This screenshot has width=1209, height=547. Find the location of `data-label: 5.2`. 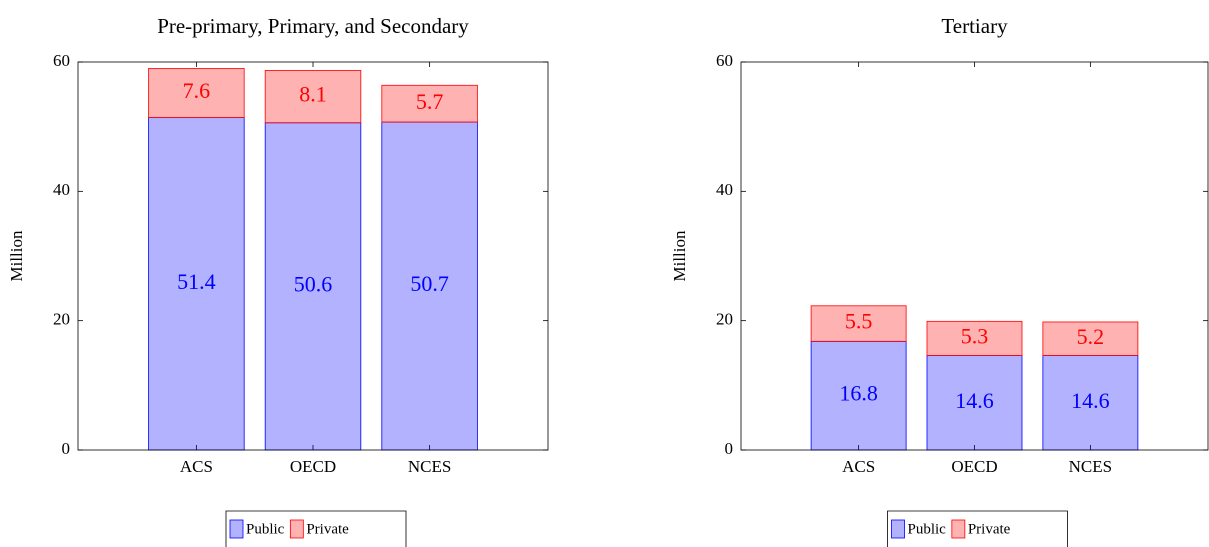

data-label: 5.2 is located at coordinates (1091, 336).